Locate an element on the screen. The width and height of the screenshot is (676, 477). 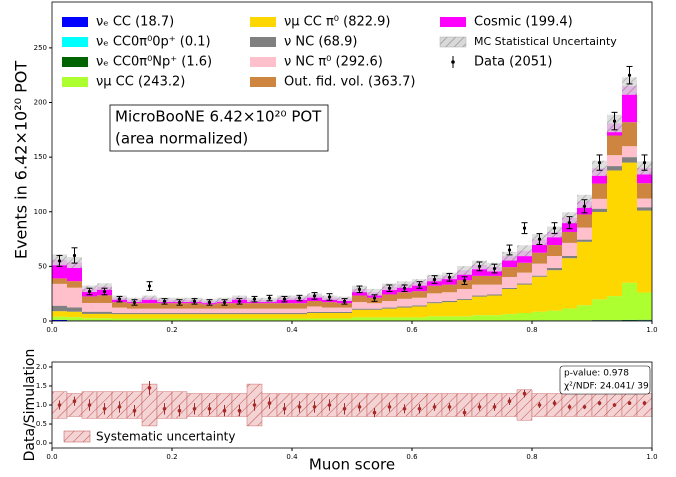
x-tick-label: 0.6 is located at coordinates (412, 457).